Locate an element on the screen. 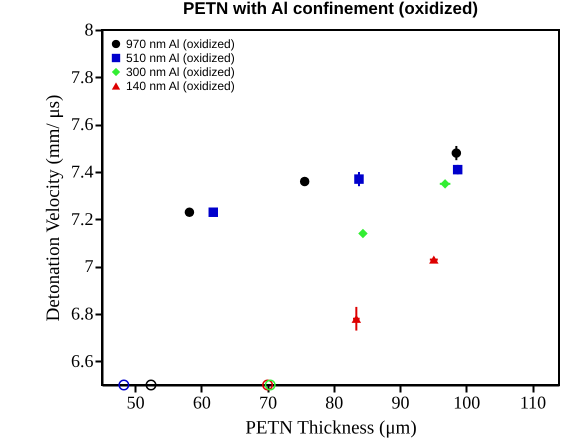 The width and height of the screenshot is (570, 444). y-tick-label: 8 is located at coordinates (89, 30).